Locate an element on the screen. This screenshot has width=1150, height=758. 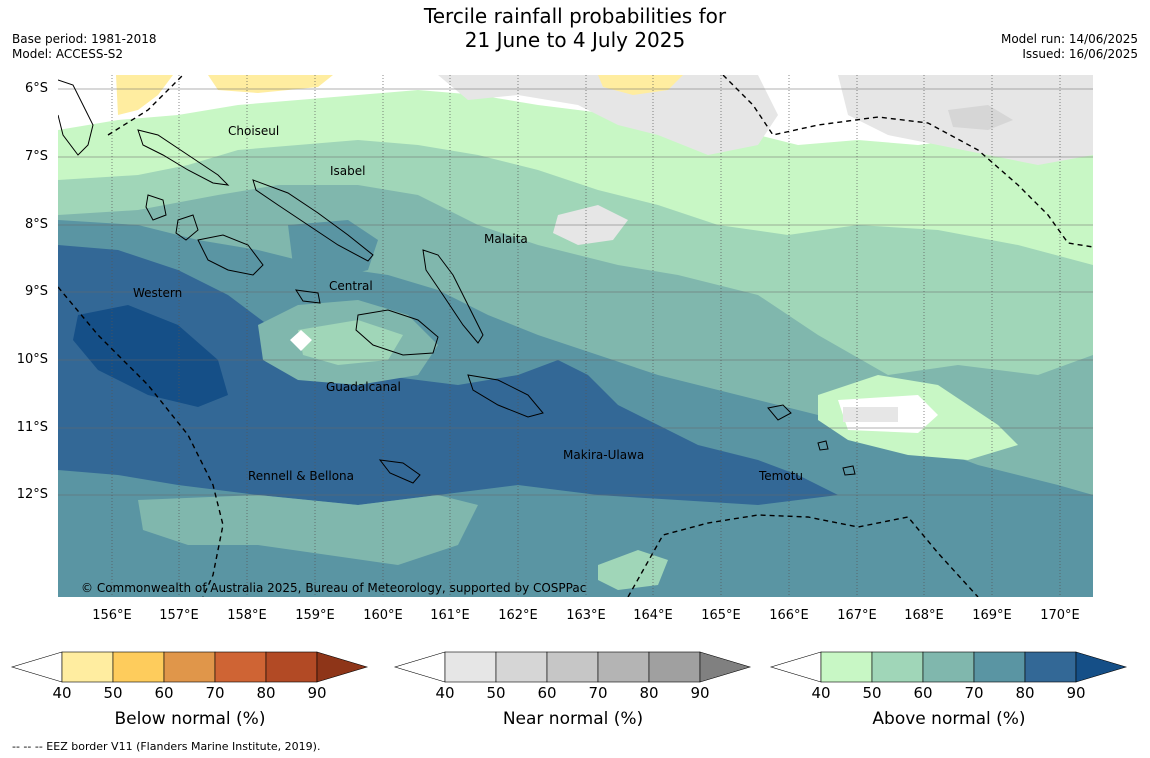
choiseul-island is located at coordinates (183, 157).